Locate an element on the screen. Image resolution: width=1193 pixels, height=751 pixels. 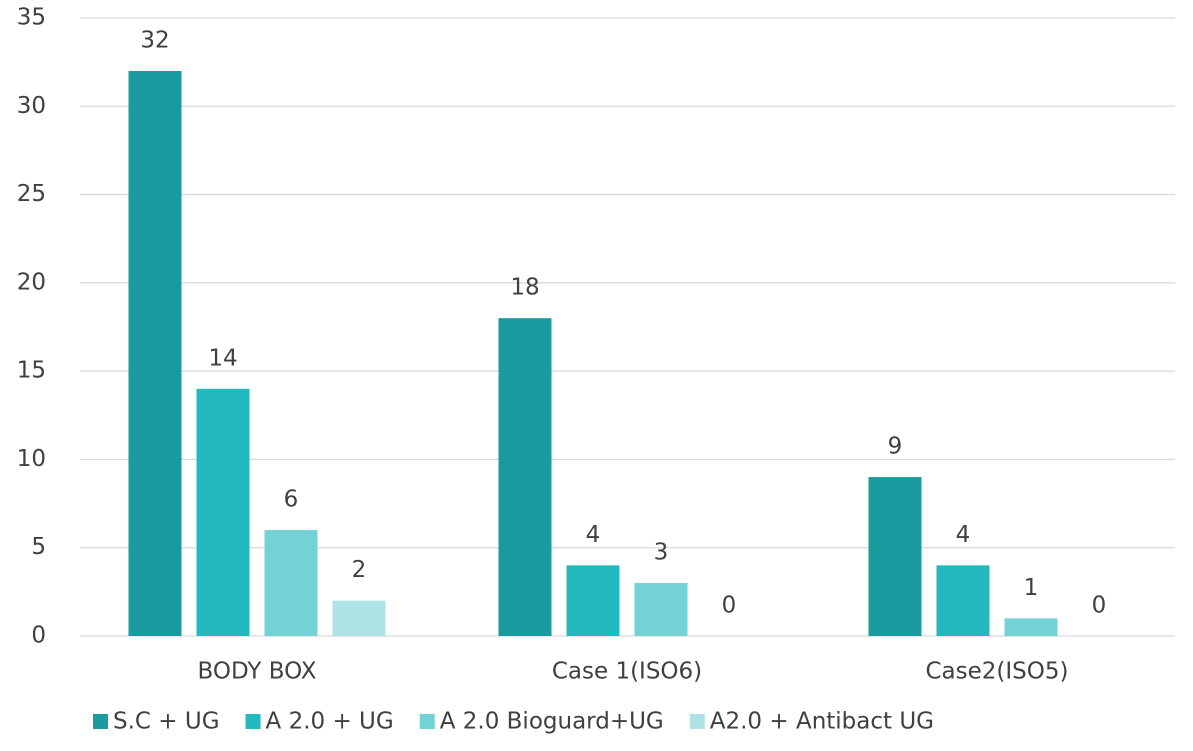
y-tick-label: 35 is located at coordinates (31, 18).